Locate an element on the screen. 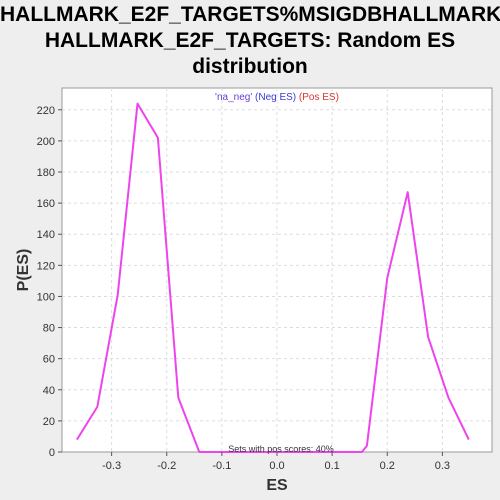  x-tick-label: 0.0 is located at coordinates (276, 466).